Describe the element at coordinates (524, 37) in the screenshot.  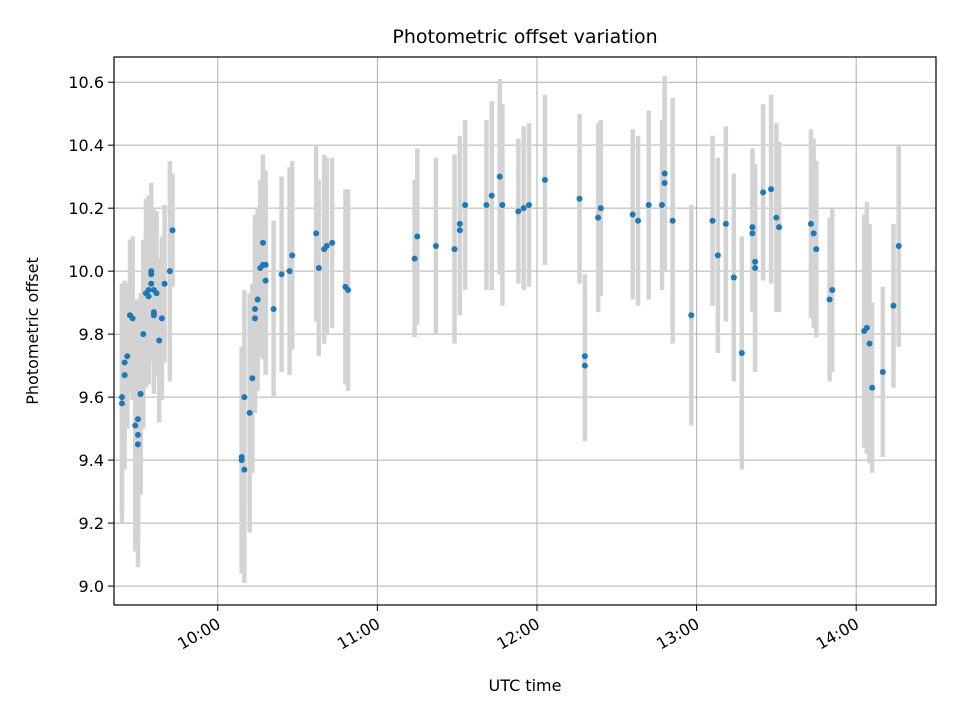
I see `chart-title: Photometric offset variation` at that location.